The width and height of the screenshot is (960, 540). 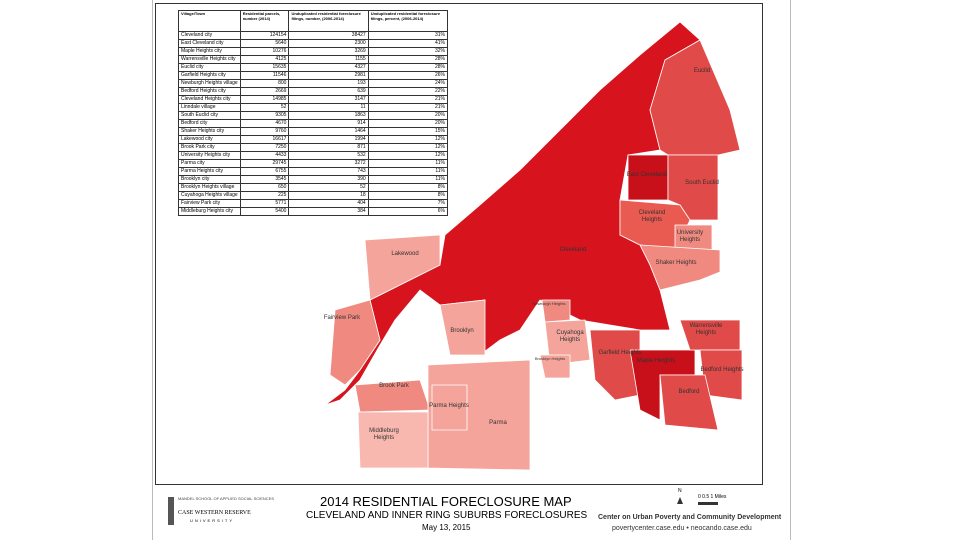 I want to click on cell: 11546, so click(x=264, y=75).